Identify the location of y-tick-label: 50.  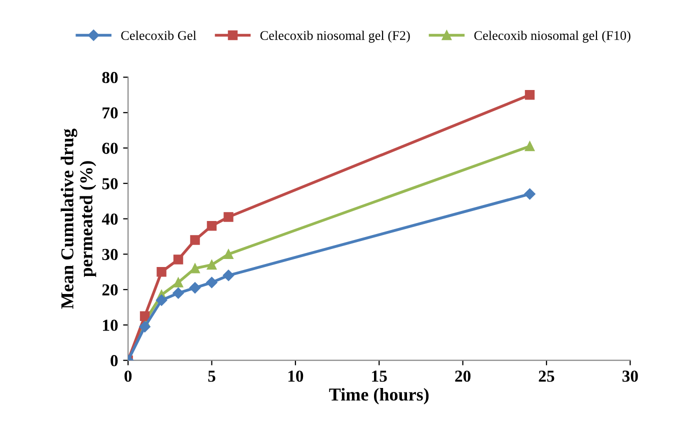
(110, 184).